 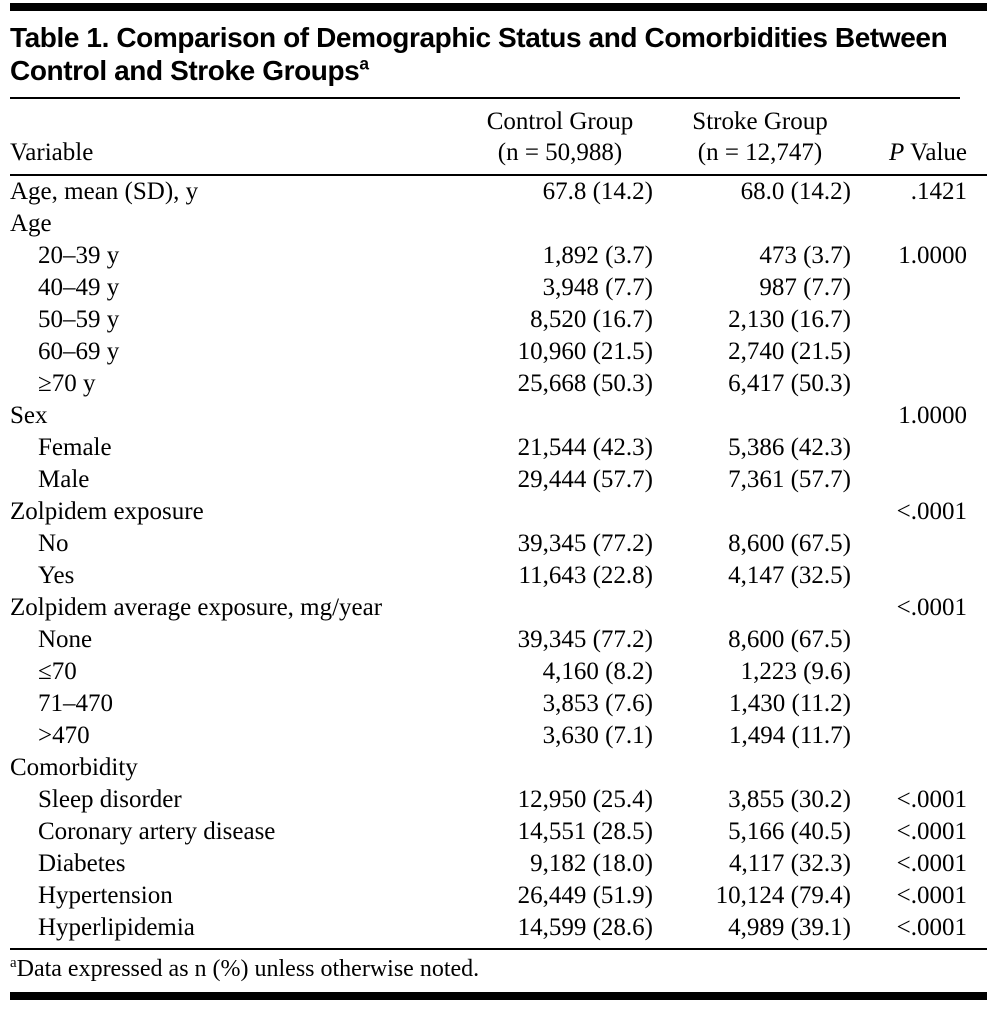 What do you see at coordinates (597, 672) in the screenshot?
I see `control-value: 4,160 (8.2)` at bounding box center [597, 672].